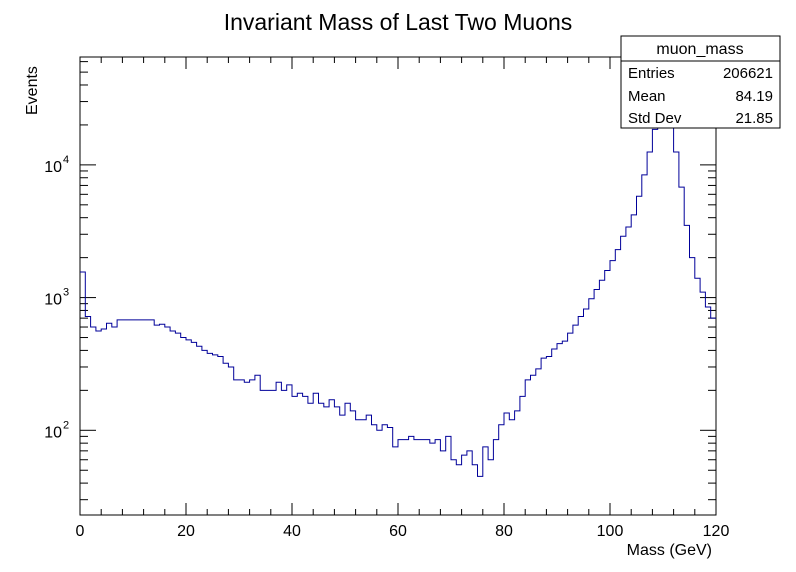 Image resolution: width=796 pixels, height=572 pixels. What do you see at coordinates (655, 118) in the screenshot?
I see `stats-stddev-label: Std Dev` at bounding box center [655, 118].